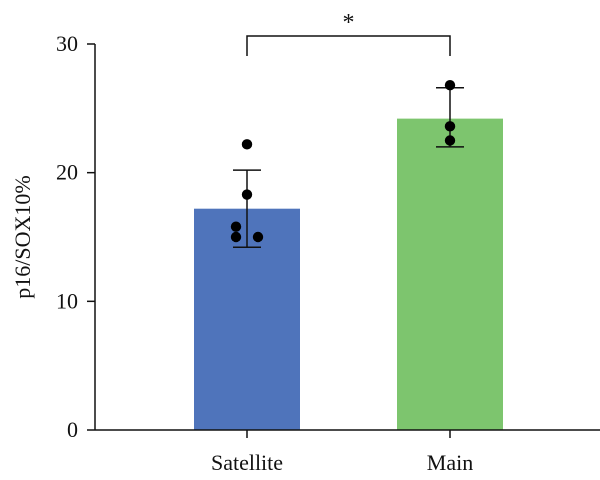  Describe the element at coordinates (342, 452) in the screenshot. I see `x-ticks-group: Satellite Main` at that location.